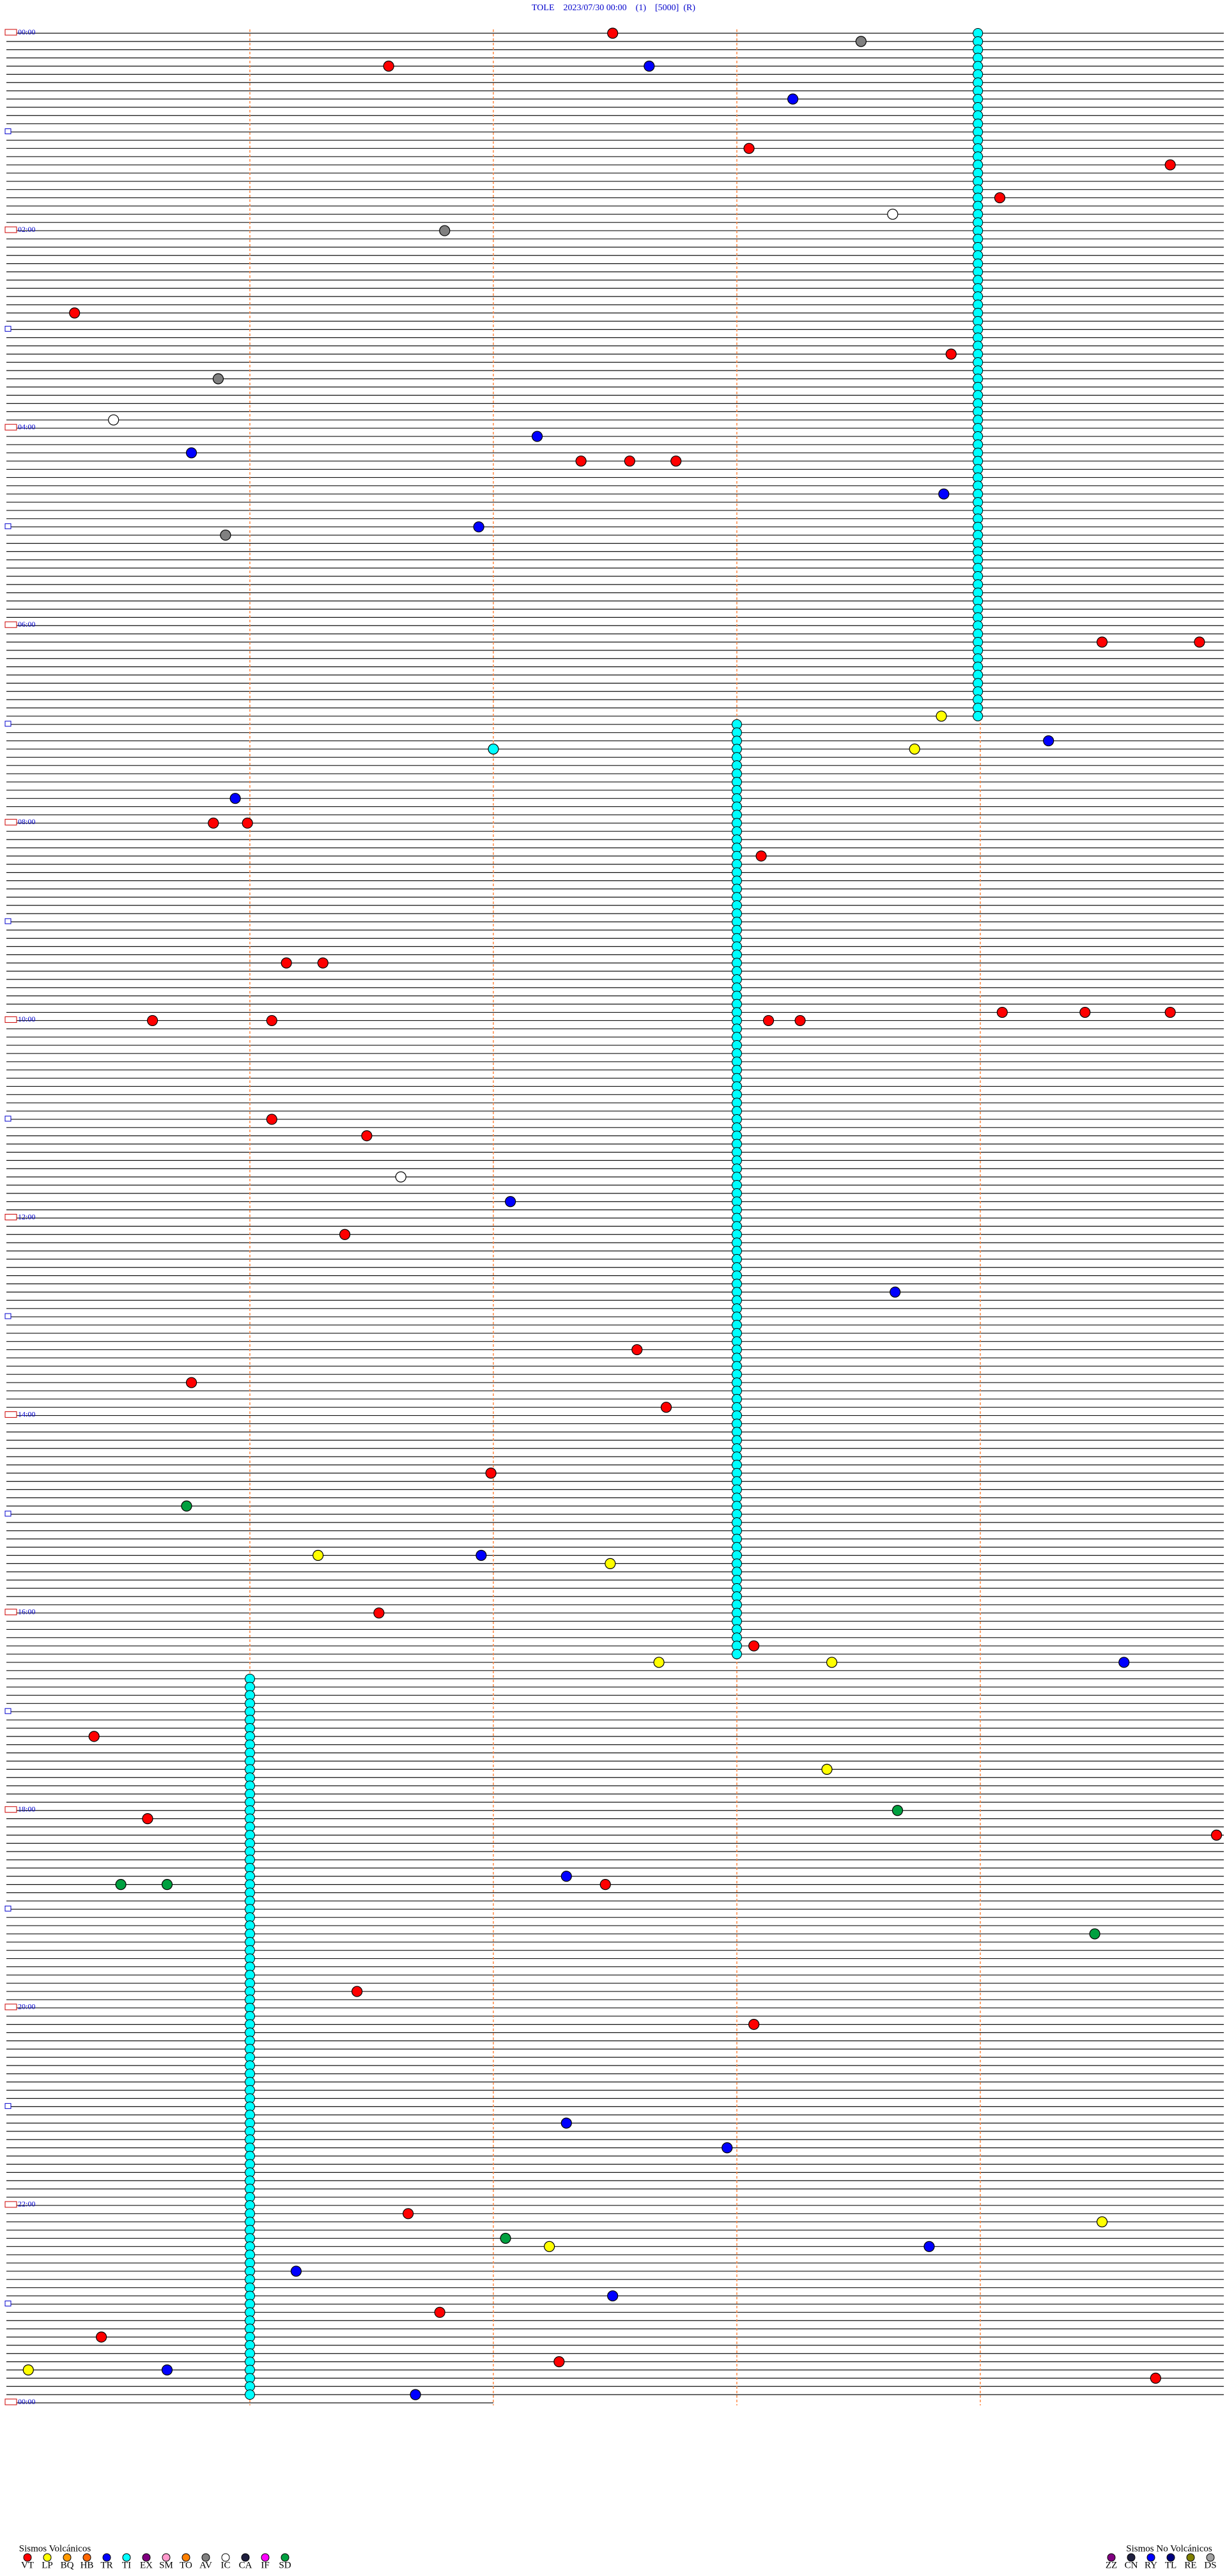  I want to click on legend-label: ZZ, so click(1111, 2565).